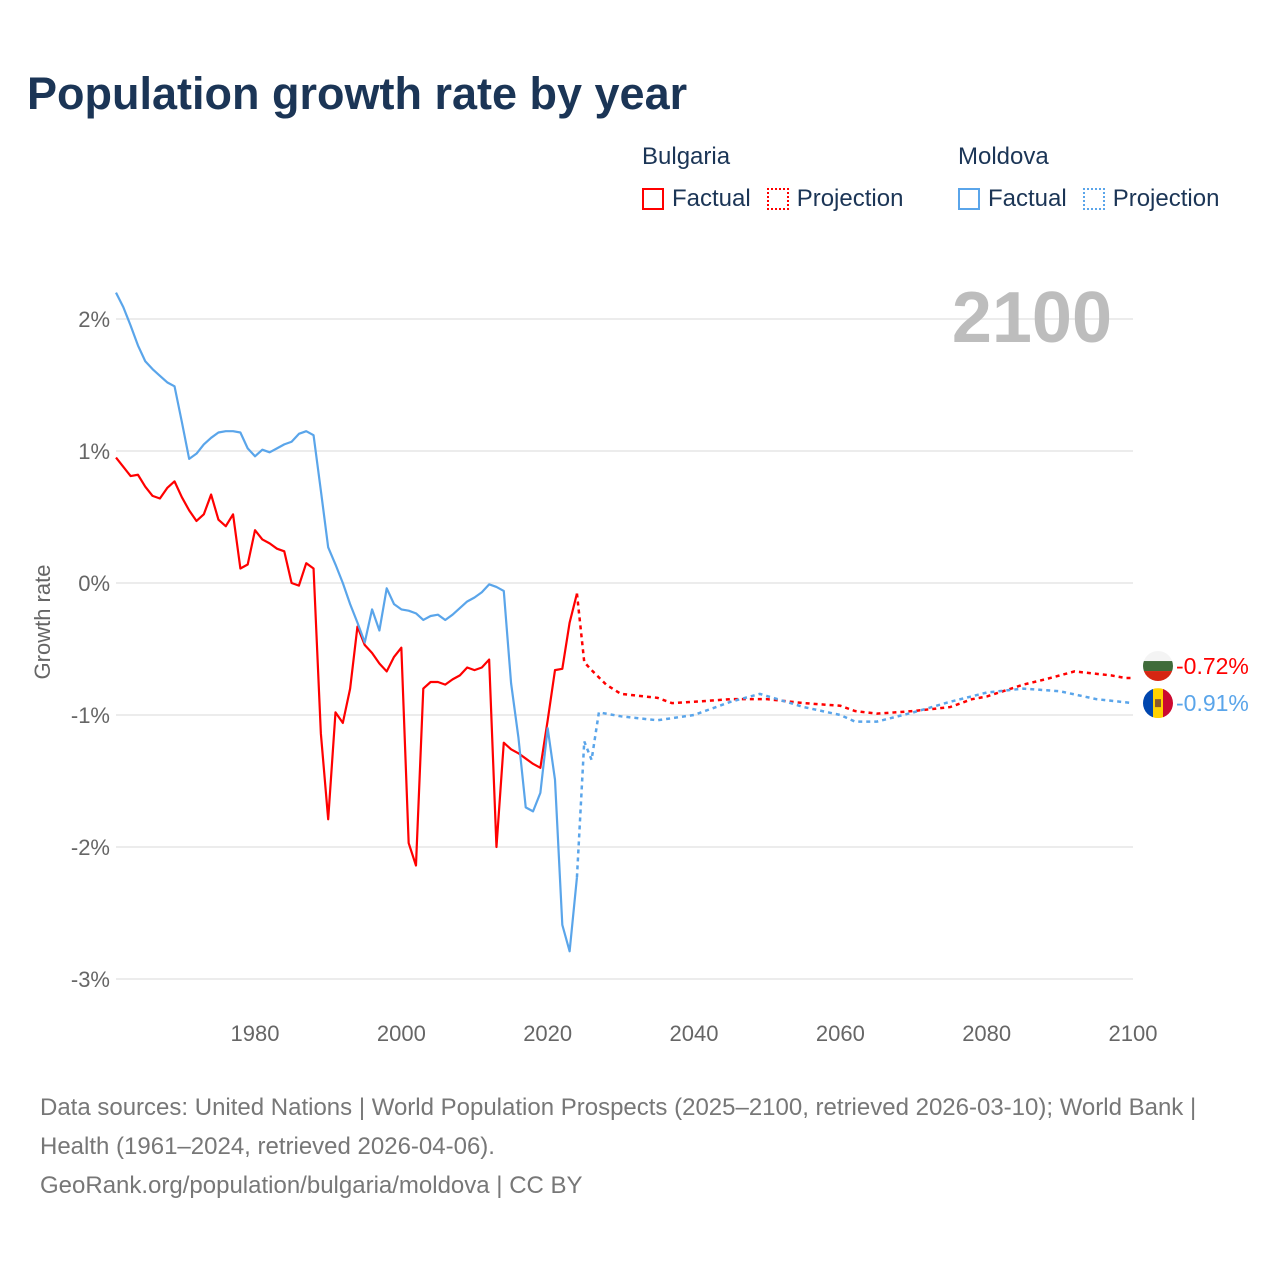  I want to click on bulgaria-flag-icon, so click(1158, 666).